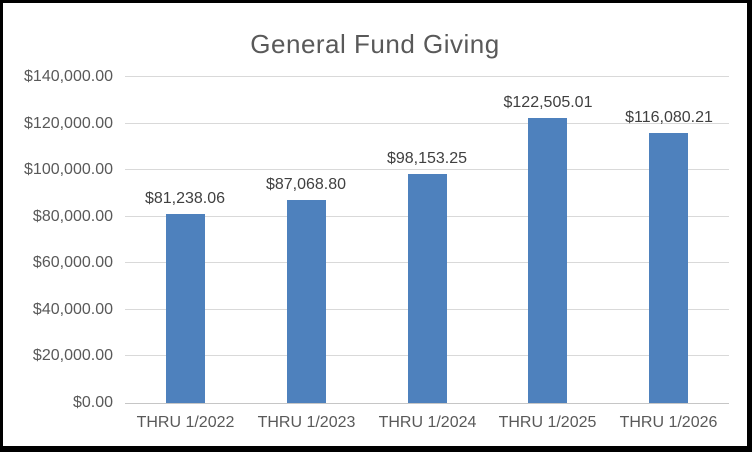 The height and width of the screenshot is (452, 752). I want to click on data-label: $81,238.06, so click(185, 198).